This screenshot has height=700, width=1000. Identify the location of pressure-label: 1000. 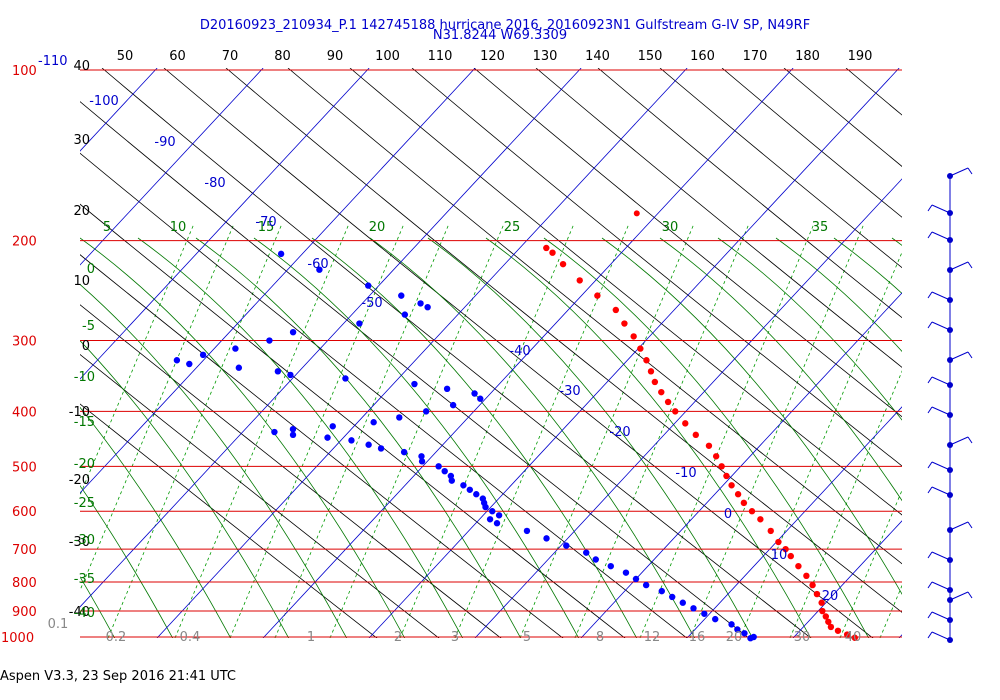
(17, 638).